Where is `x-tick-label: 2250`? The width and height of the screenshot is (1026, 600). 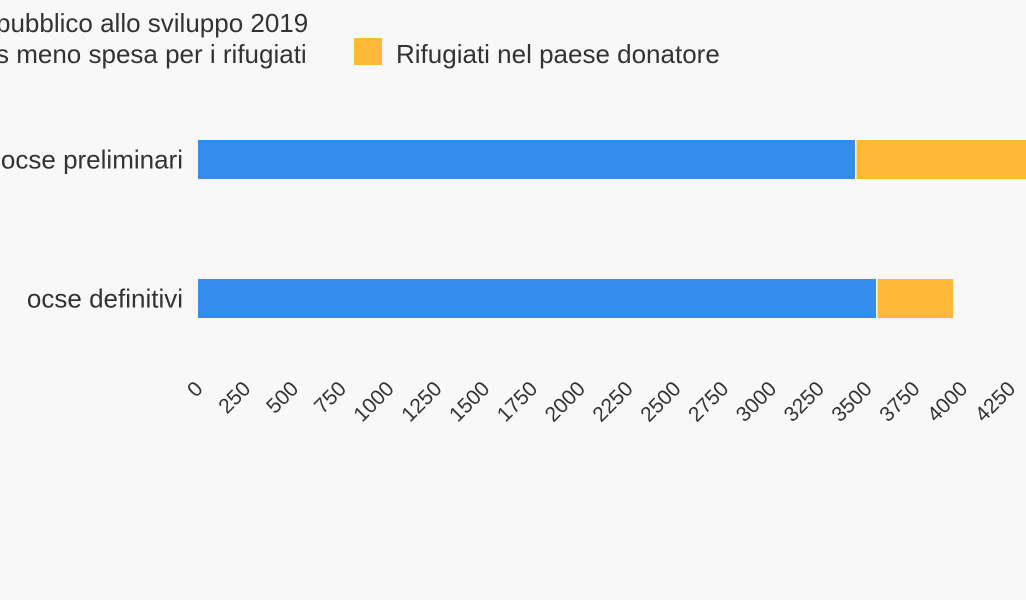 x-tick-label: 2250 is located at coordinates (612, 401).